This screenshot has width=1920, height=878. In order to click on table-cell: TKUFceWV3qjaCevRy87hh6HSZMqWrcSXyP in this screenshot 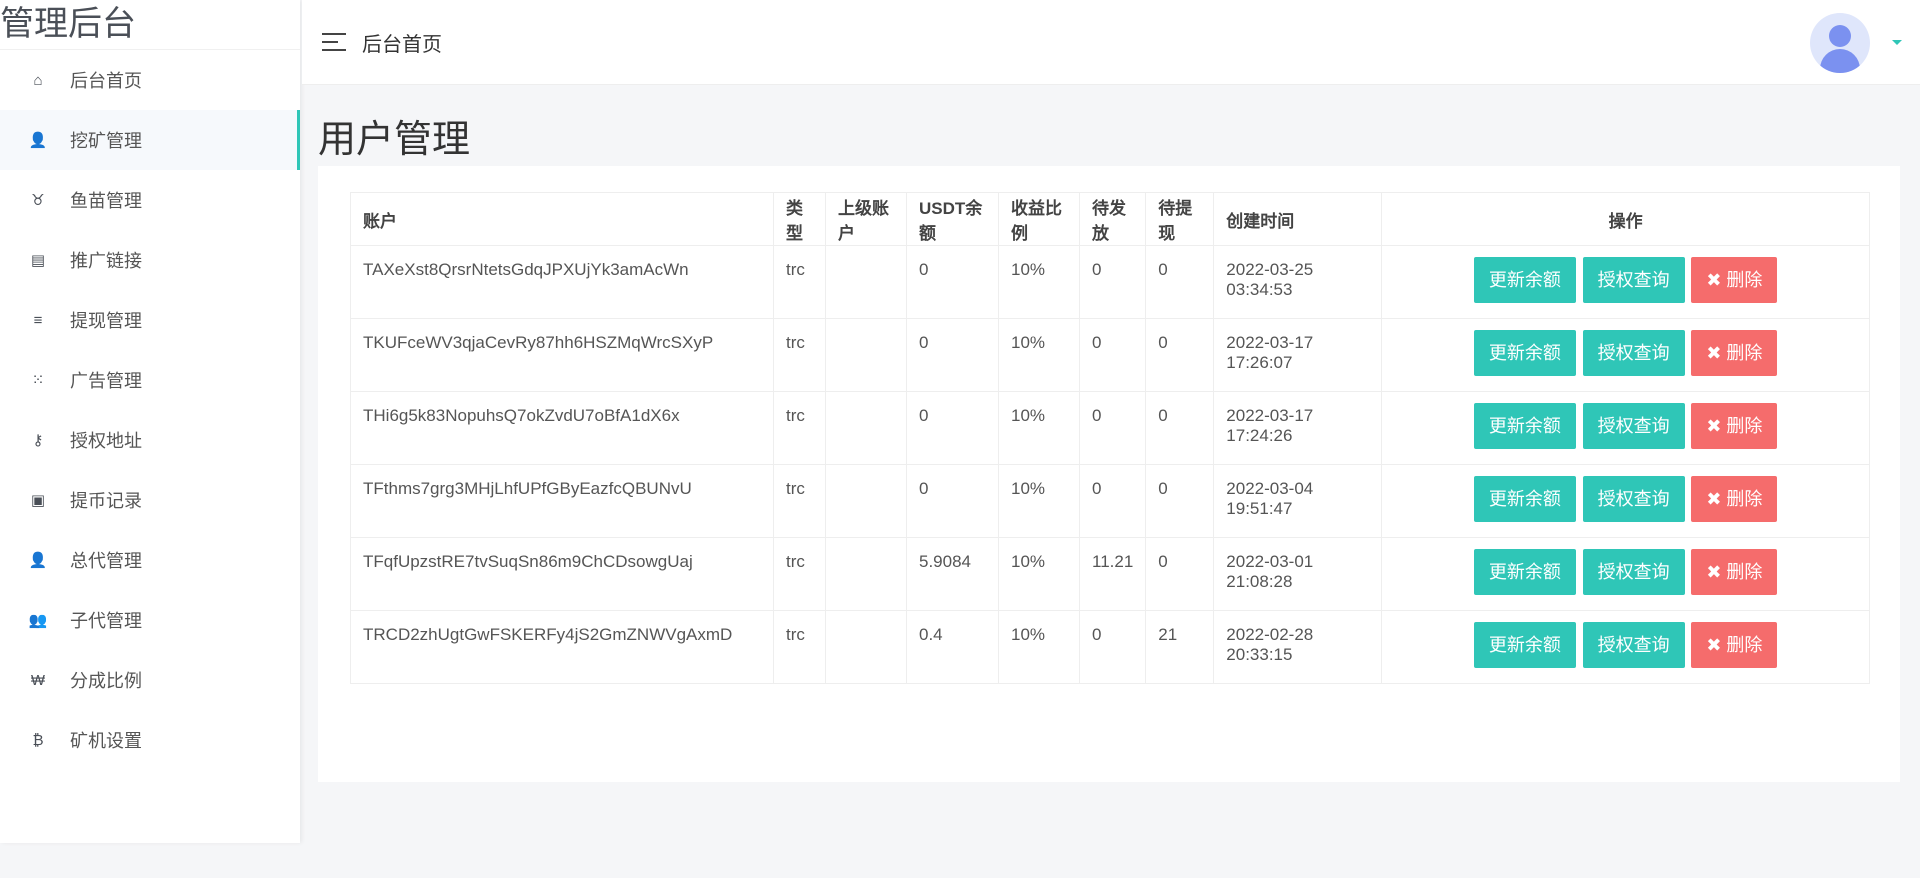, I will do `click(562, 355)`.